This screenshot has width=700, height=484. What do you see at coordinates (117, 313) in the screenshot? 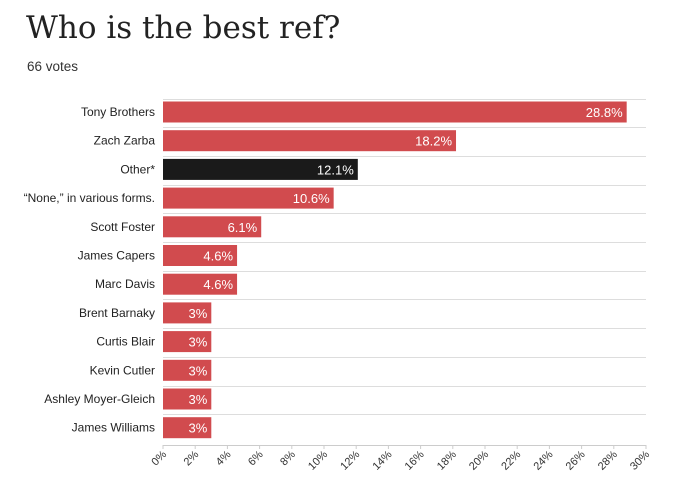
I see `category-label: Brent Barnaky` at bounding box center [117, 313].